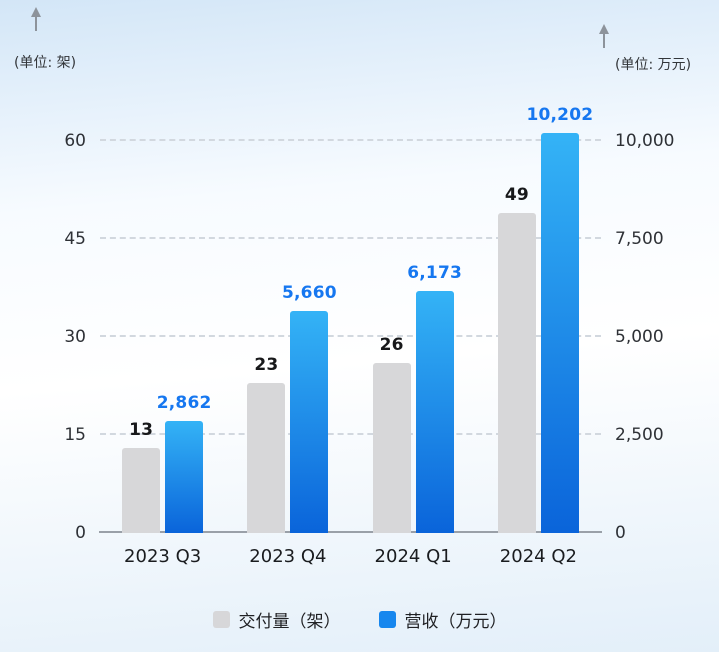 The image size is (719, 652). Describe the element at coordinates (516, 194) in the screenshot. I see `delivery-value-label: 49` at that location.